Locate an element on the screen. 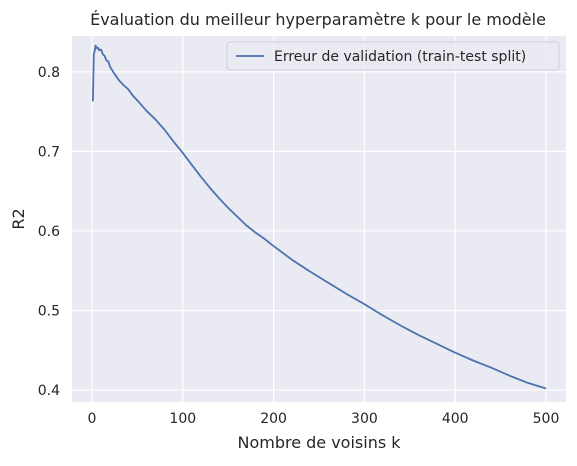  y-tick-label: 0.5 is located at coordinates (49, 312).